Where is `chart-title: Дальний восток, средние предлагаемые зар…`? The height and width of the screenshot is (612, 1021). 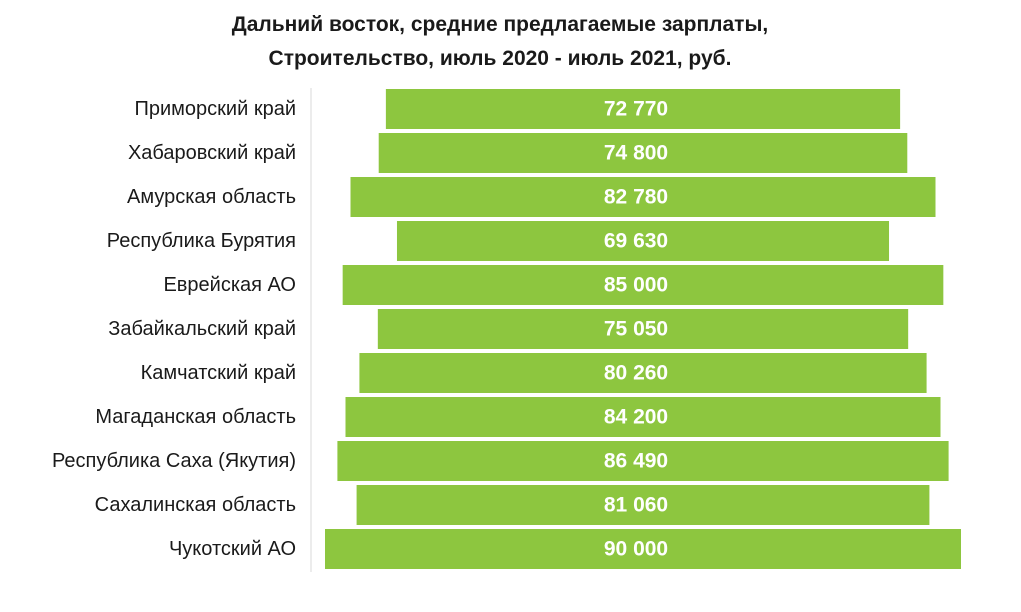
chart-title: Дальний восток, средние предлагаемые зар… is located at coordinates (500, 42).